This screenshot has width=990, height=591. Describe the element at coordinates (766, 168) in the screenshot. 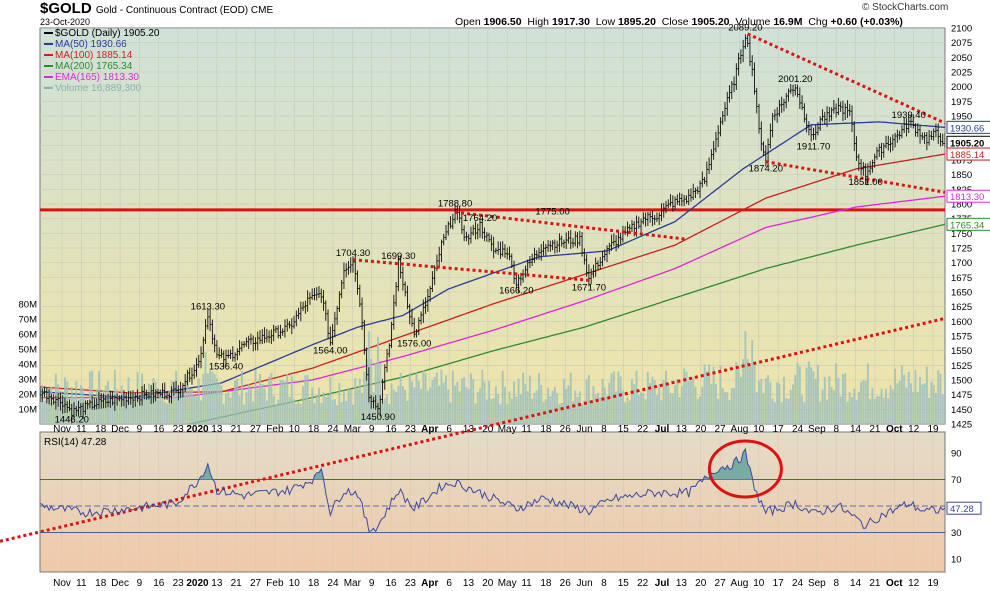

I see `price-annotation: 1874.20` at that location.